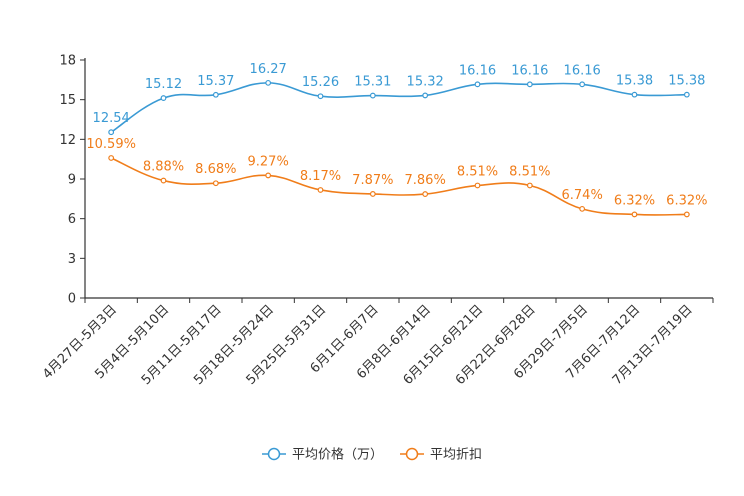 The width and height of the screenshot is (744, 496). Describe the element at coordinates (320, 176) in the screenshot. I see `data-label: 8.17%` at that location.